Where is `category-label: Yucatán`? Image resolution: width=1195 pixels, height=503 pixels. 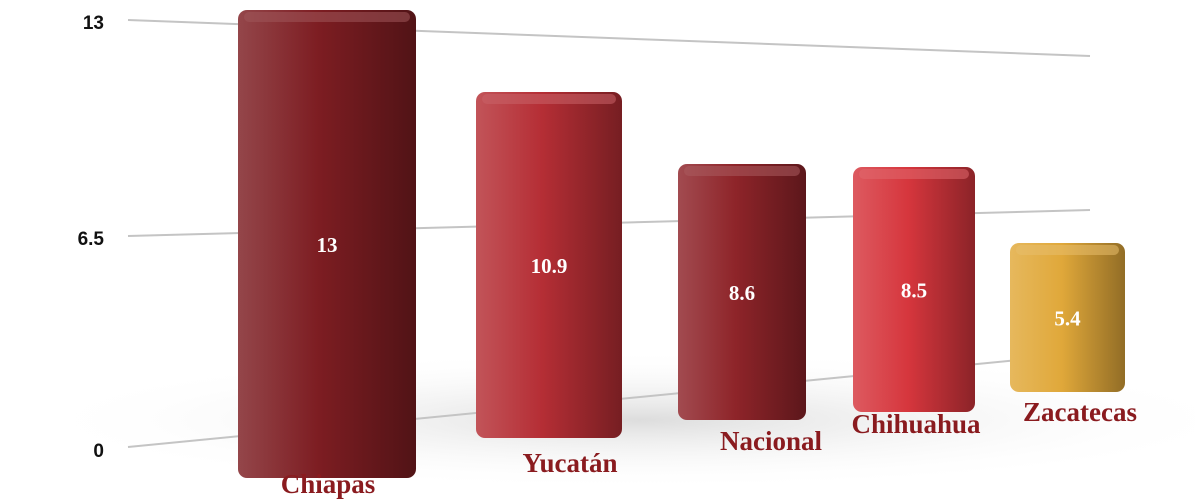 category-label: Yucatán is located at coordinates (569, 463).